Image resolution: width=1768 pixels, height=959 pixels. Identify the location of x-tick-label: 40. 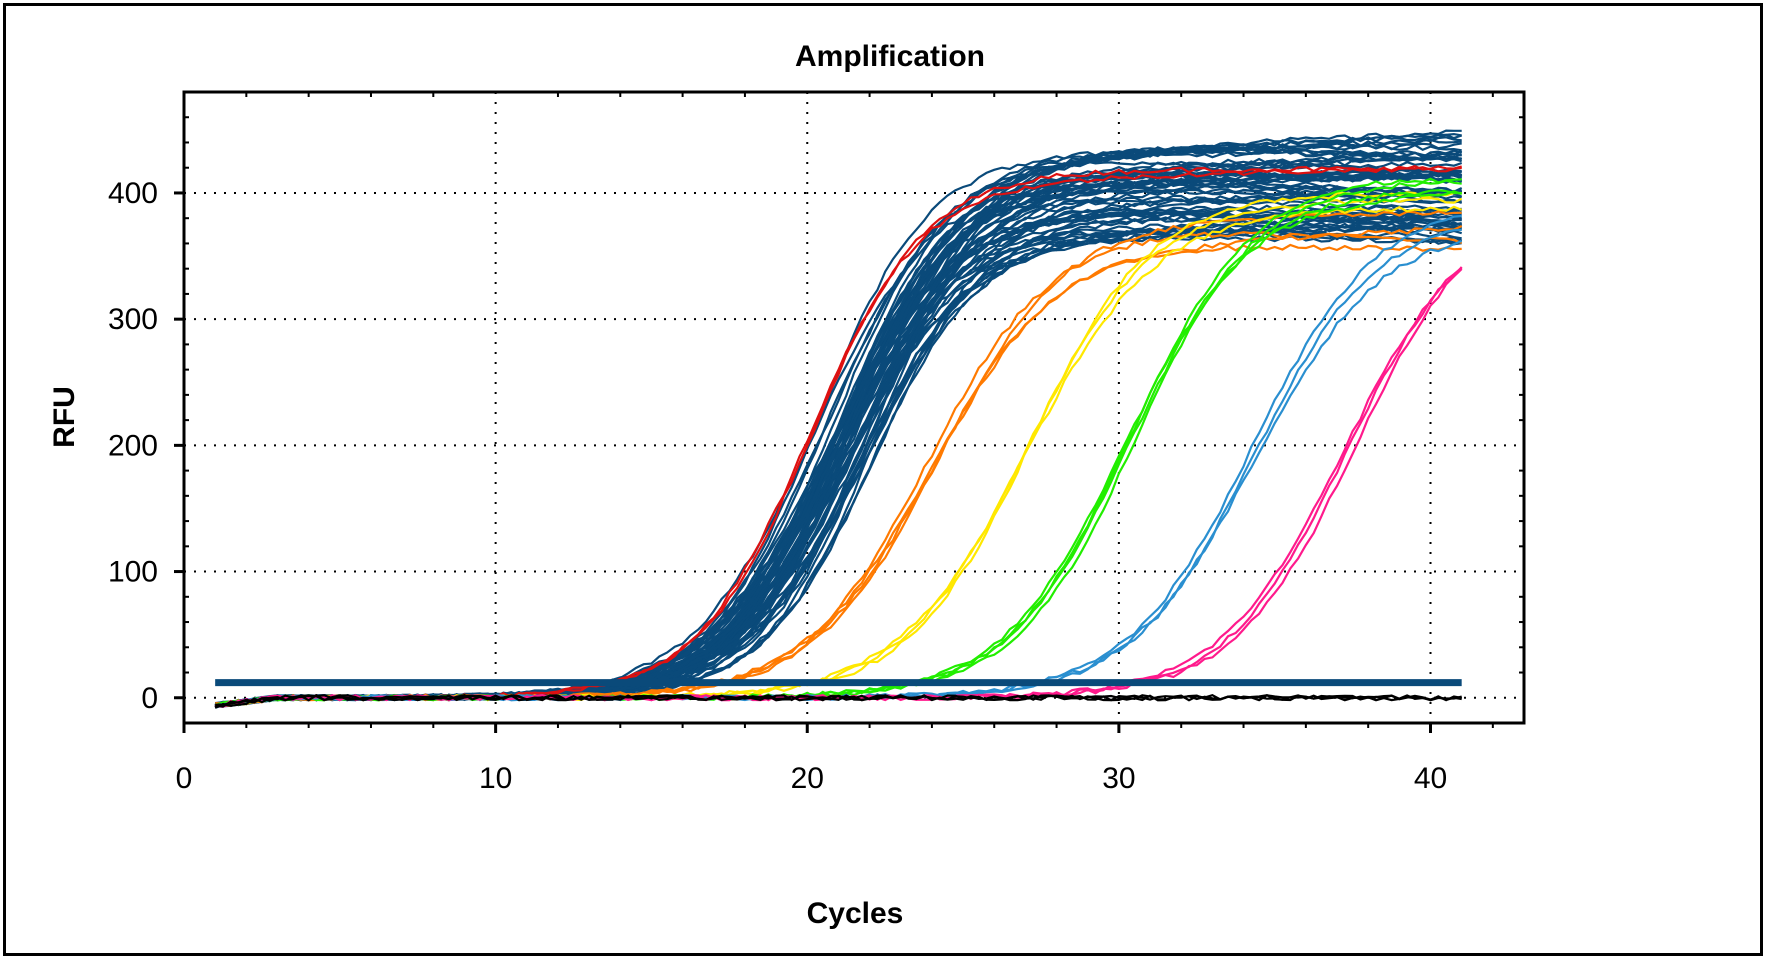
(1430, 778).